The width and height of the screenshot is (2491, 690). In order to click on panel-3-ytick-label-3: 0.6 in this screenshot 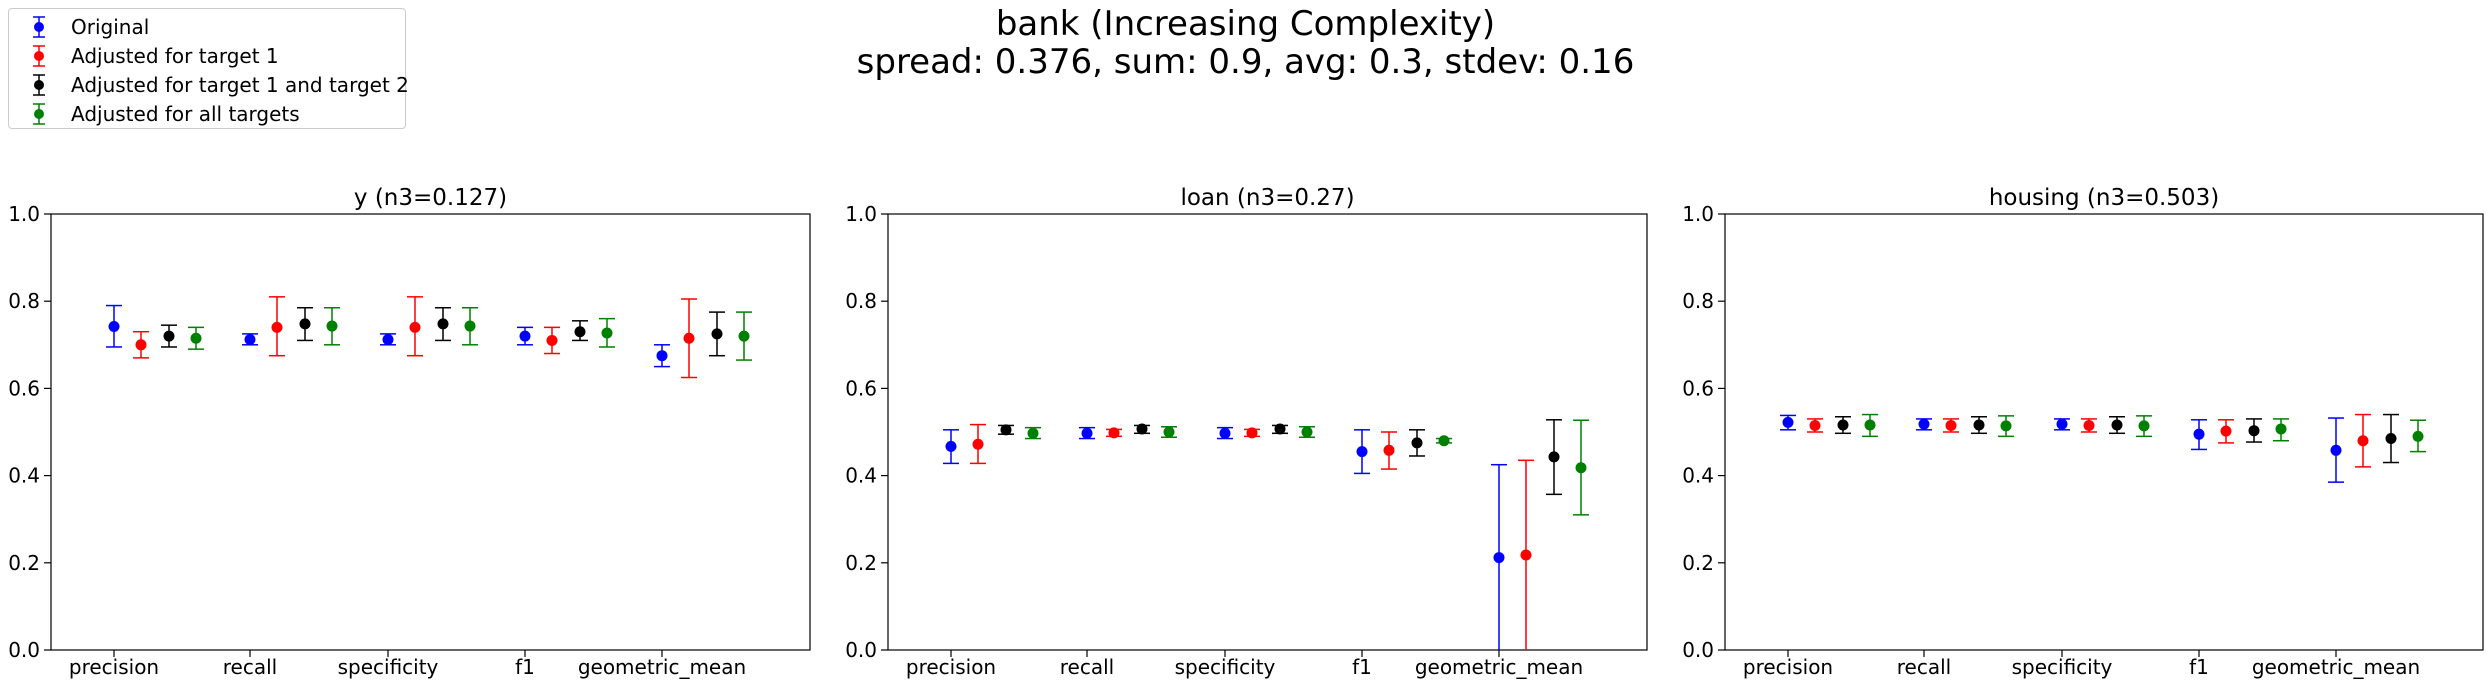, I will do `click(1698, 388)`.